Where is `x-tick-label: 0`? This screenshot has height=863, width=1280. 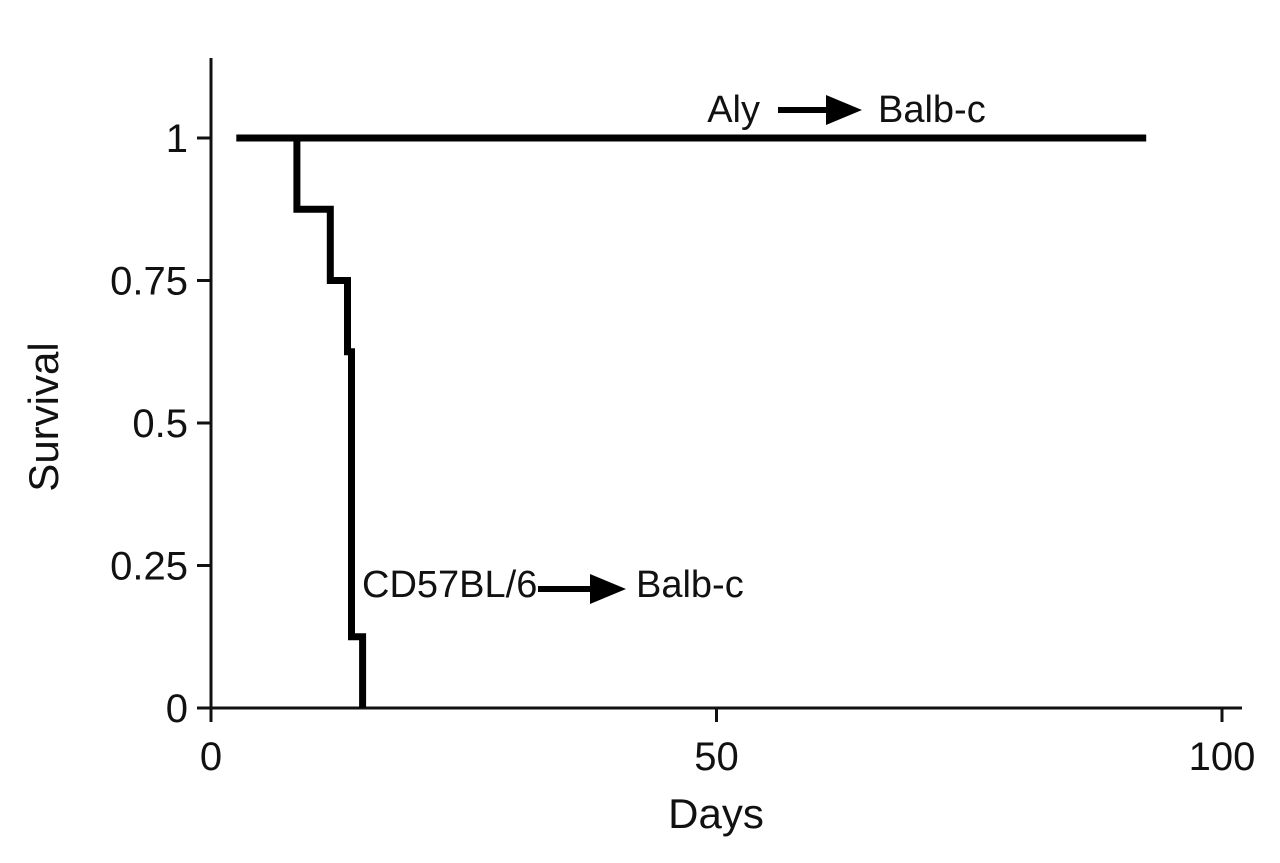
x-tick-label: 0 is located at coordinates (211, 757).